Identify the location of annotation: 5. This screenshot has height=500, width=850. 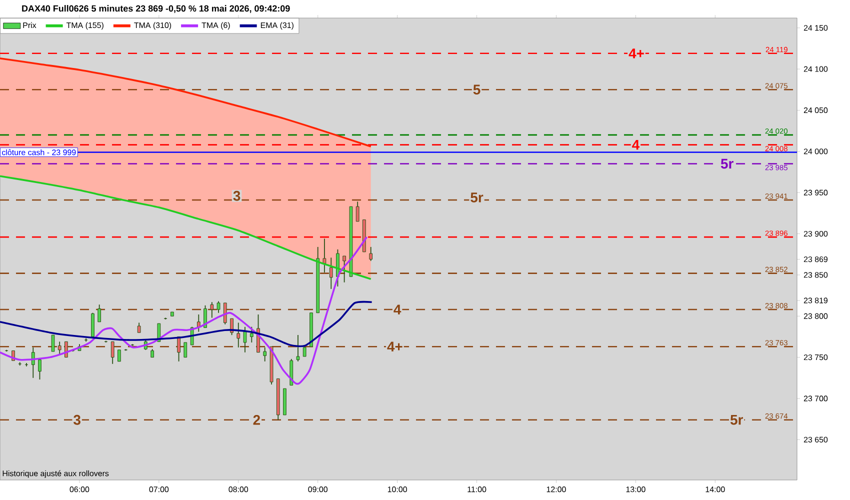
(476, 89).